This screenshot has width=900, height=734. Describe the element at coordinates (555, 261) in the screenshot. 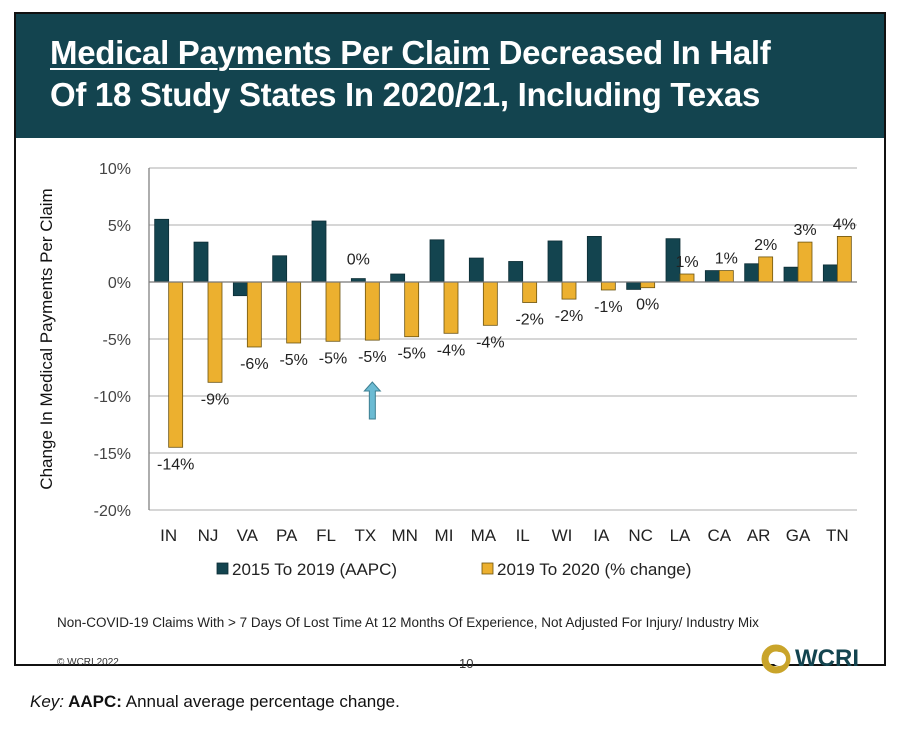

I see `bar-aapc-WI` at that location.